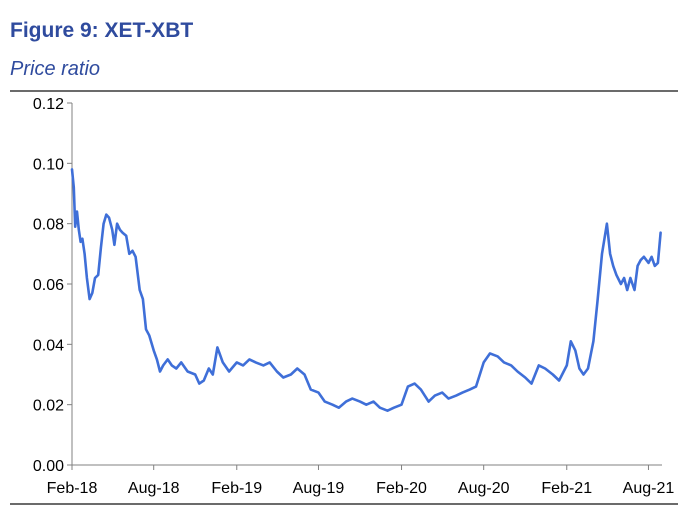 The image size is (700, 510). I want to click on top-rule, so click(344, 91).